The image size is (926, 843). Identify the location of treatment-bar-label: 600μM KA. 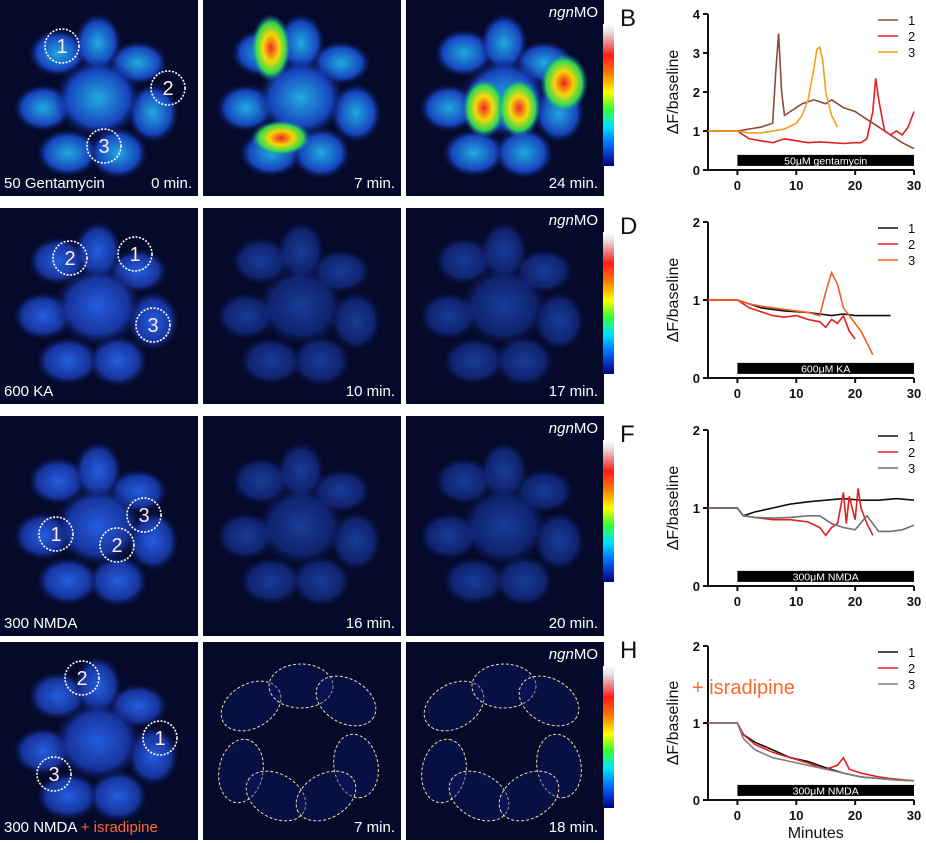
(825, 369).